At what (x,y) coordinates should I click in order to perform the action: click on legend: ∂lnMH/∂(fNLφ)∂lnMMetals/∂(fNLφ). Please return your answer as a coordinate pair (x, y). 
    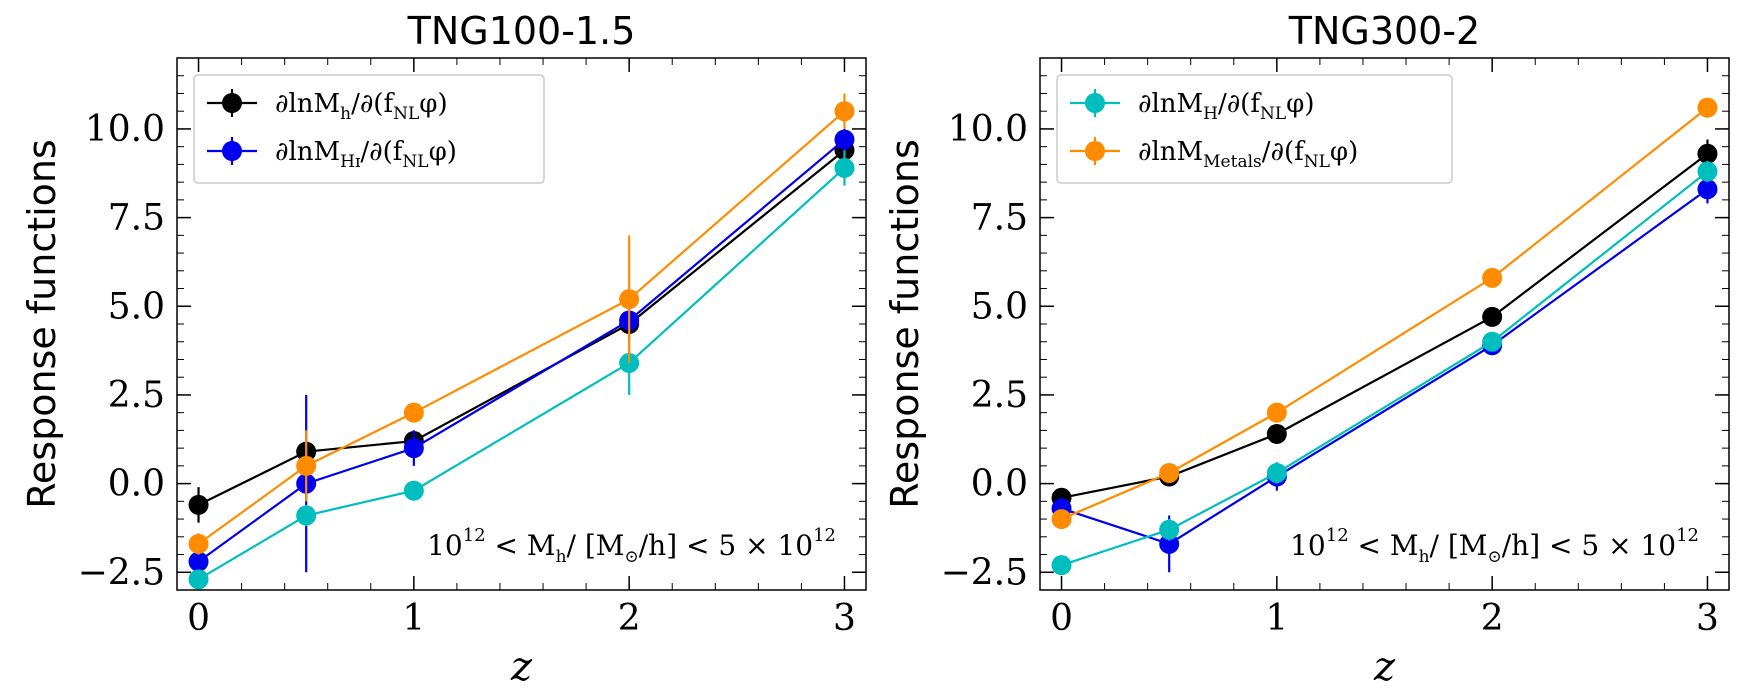
    Looking at the image, I should click on (1254, 129).